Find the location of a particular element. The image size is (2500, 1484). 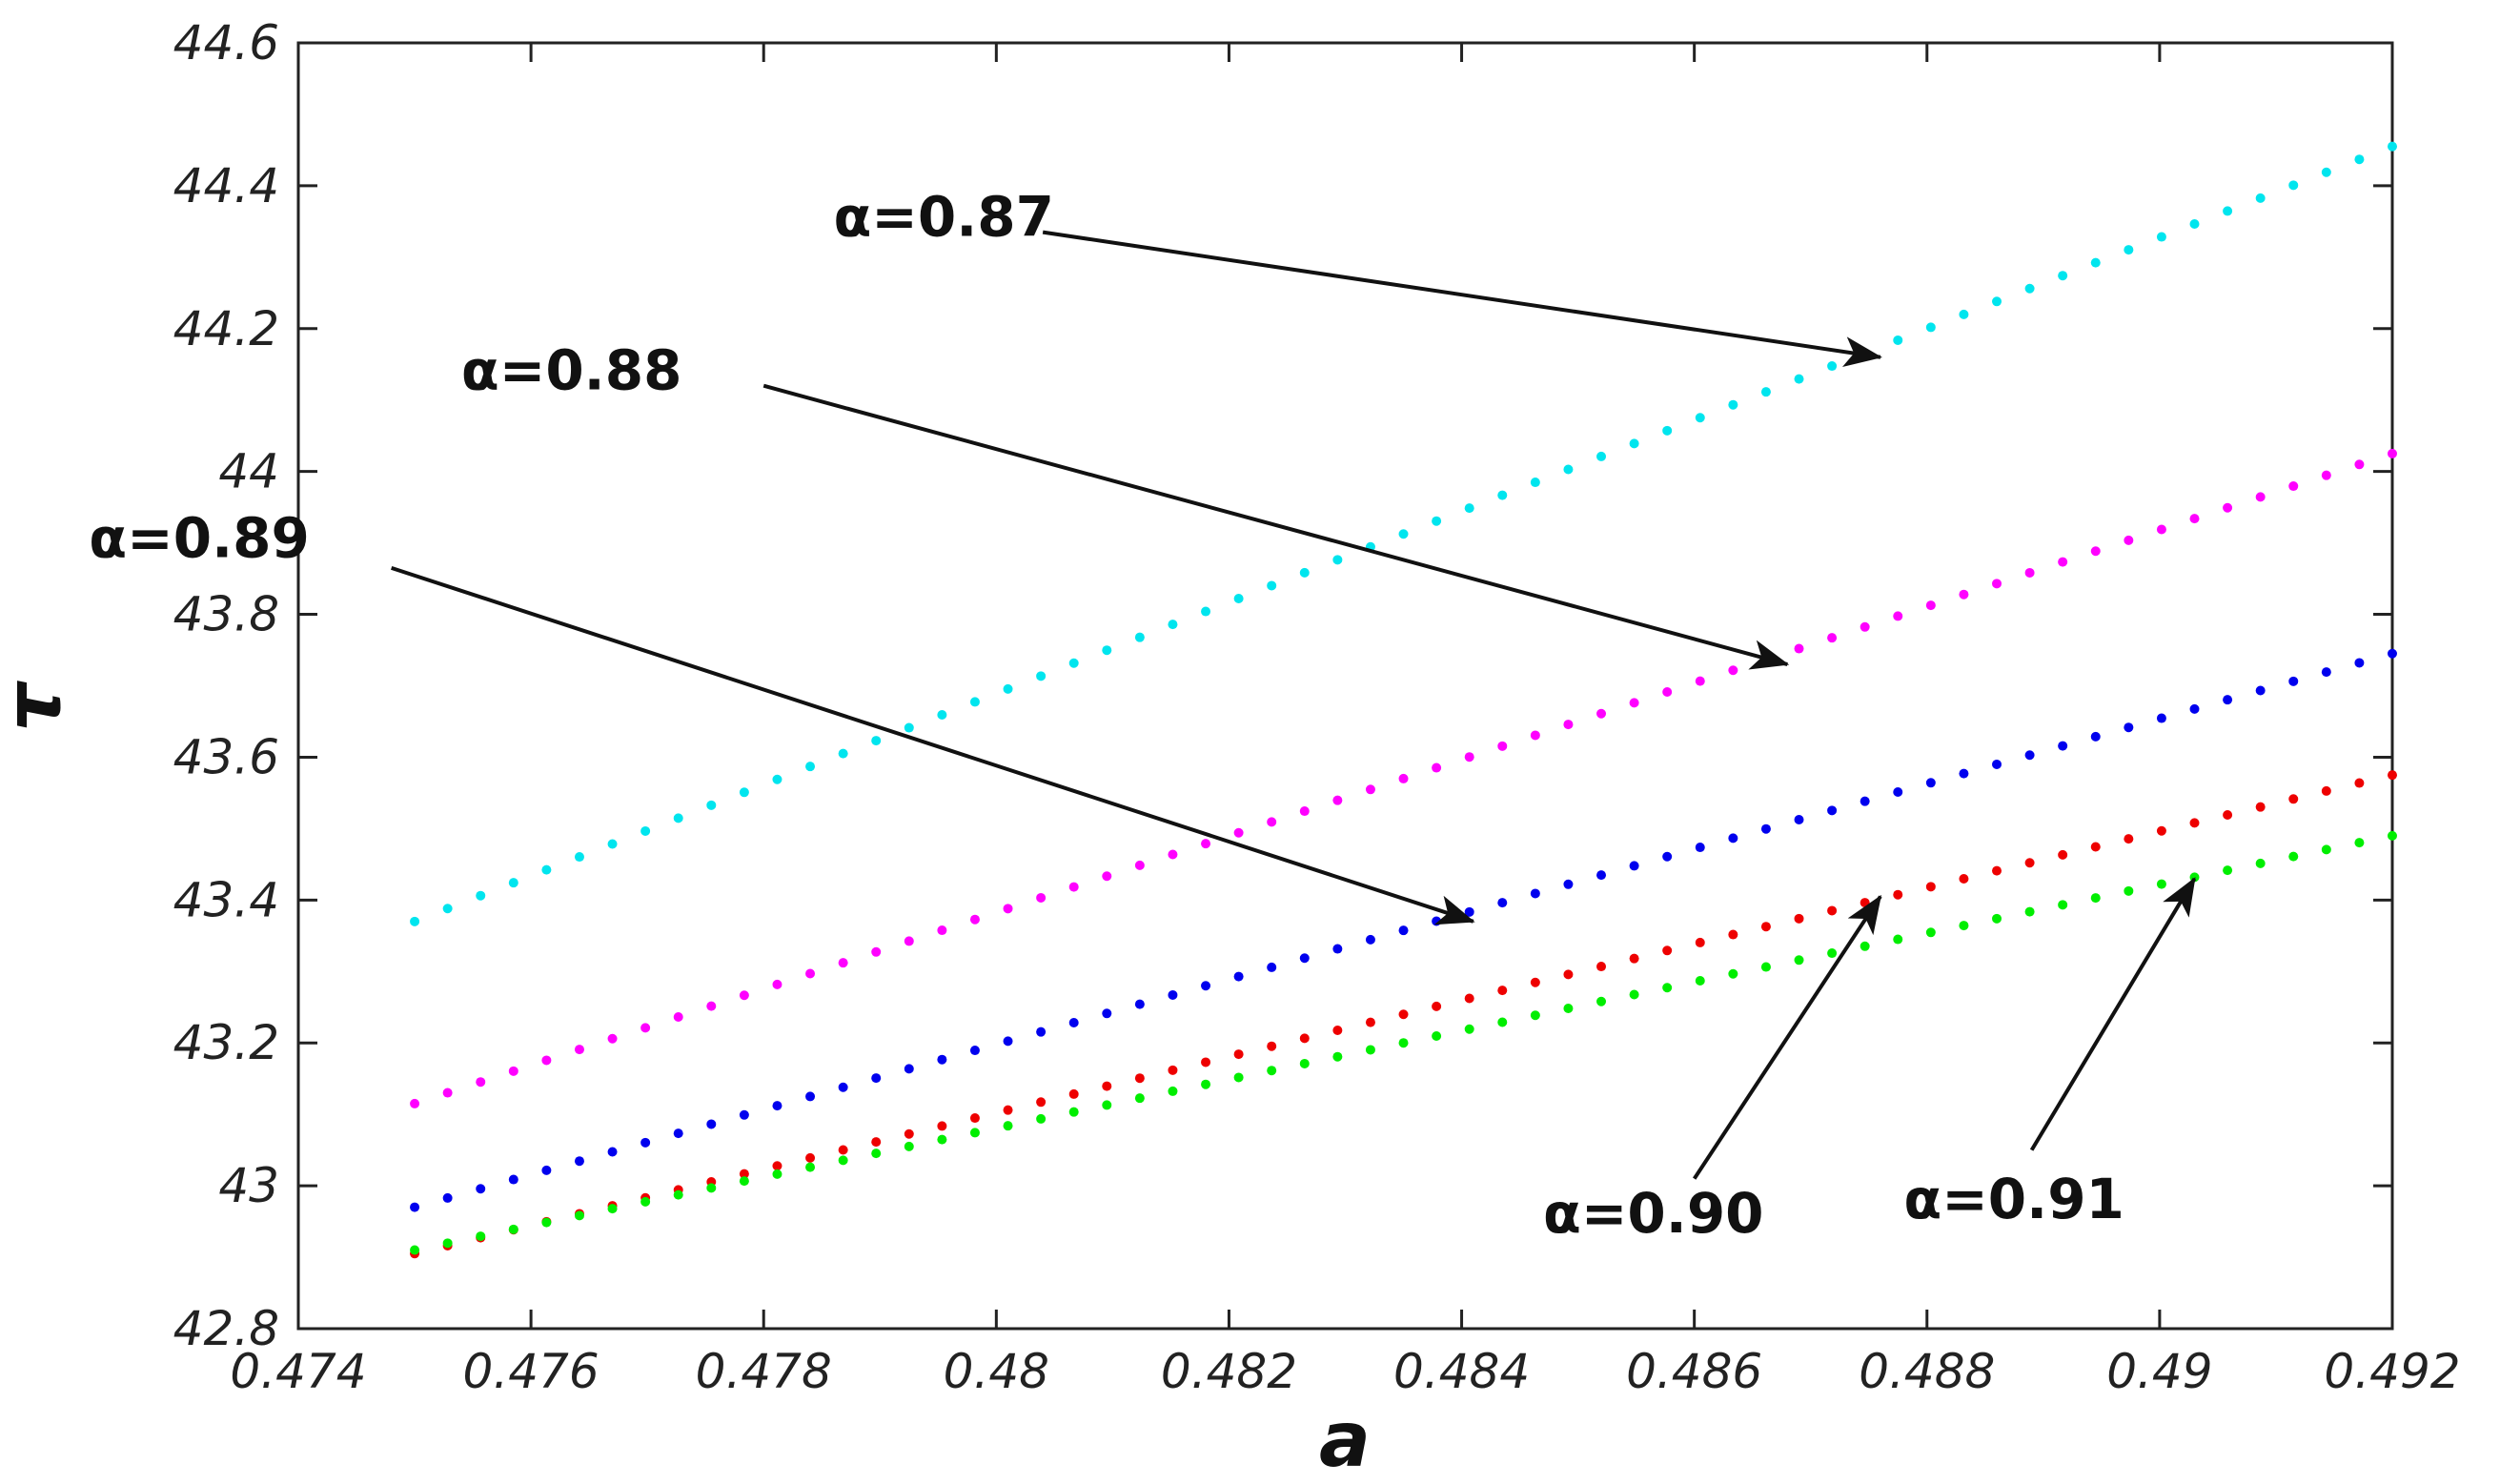

x-tick-label: 0.492 is located at coordinates (2392, 1372).